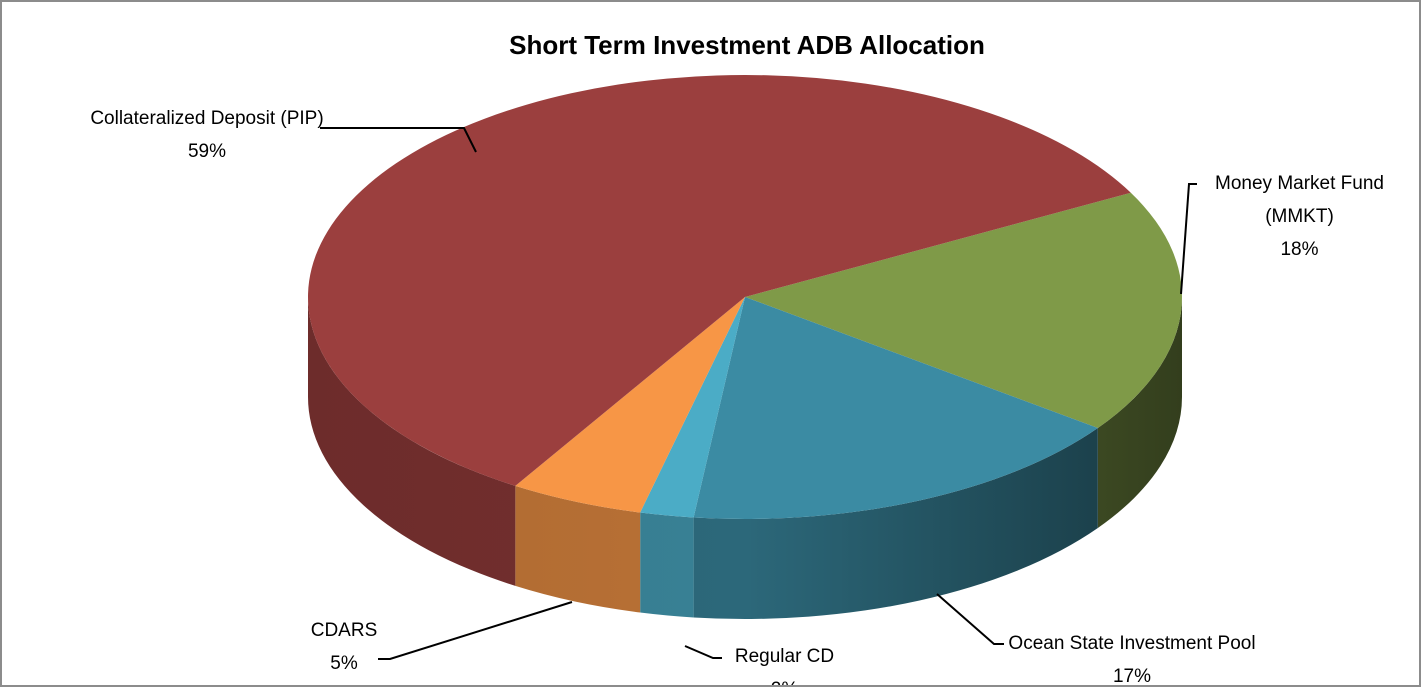 The width and height of the screenshot is (1421, 687). What do you see at coordinates (784, 679) in the screenshot?
I see `value-label: 2%` at bounding box center [784, 679].